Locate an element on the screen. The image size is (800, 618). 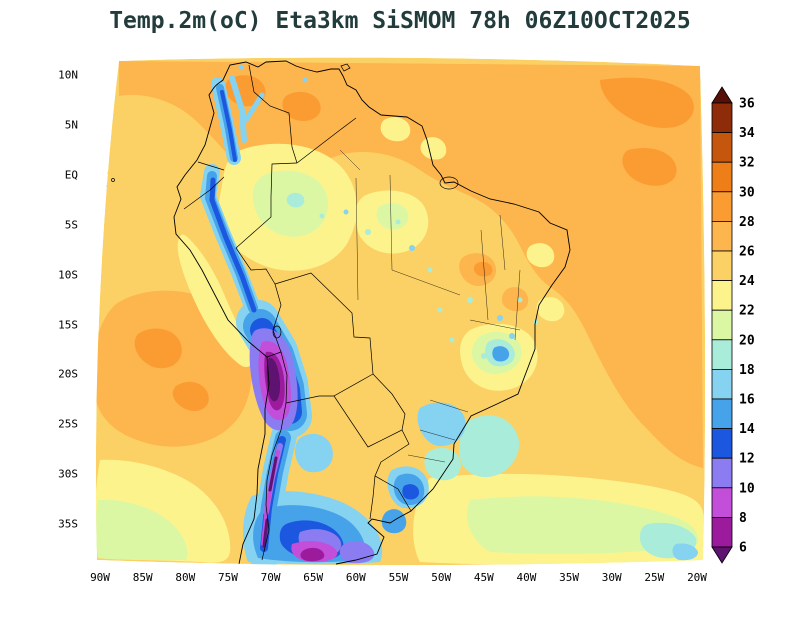
colorbar-label: 20 is located at coordinates (747, 340).